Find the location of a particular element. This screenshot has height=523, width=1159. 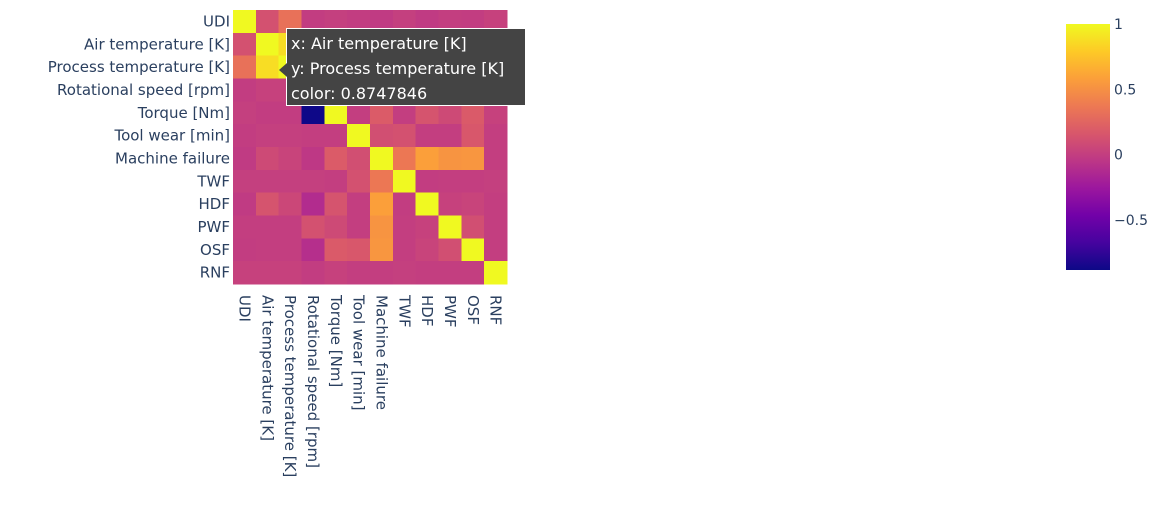

heatmap-cell-rnf-x-pwf is located at coordinates (450, 273).